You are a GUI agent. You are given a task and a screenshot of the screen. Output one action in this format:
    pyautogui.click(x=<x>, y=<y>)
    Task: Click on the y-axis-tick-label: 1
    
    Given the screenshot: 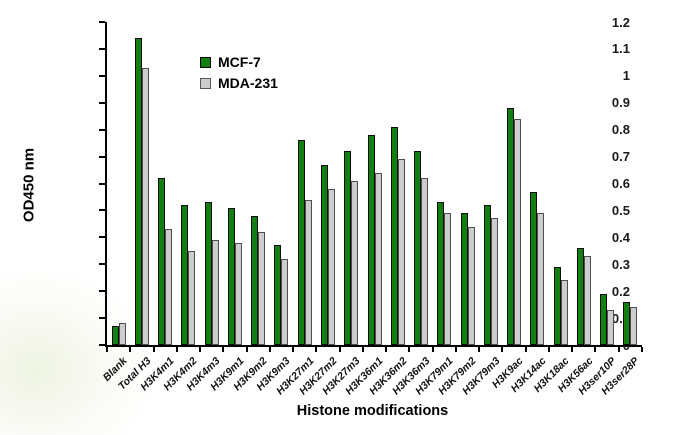 What is the action you would take?
    pyautogui.click(x=626, y=76)
    